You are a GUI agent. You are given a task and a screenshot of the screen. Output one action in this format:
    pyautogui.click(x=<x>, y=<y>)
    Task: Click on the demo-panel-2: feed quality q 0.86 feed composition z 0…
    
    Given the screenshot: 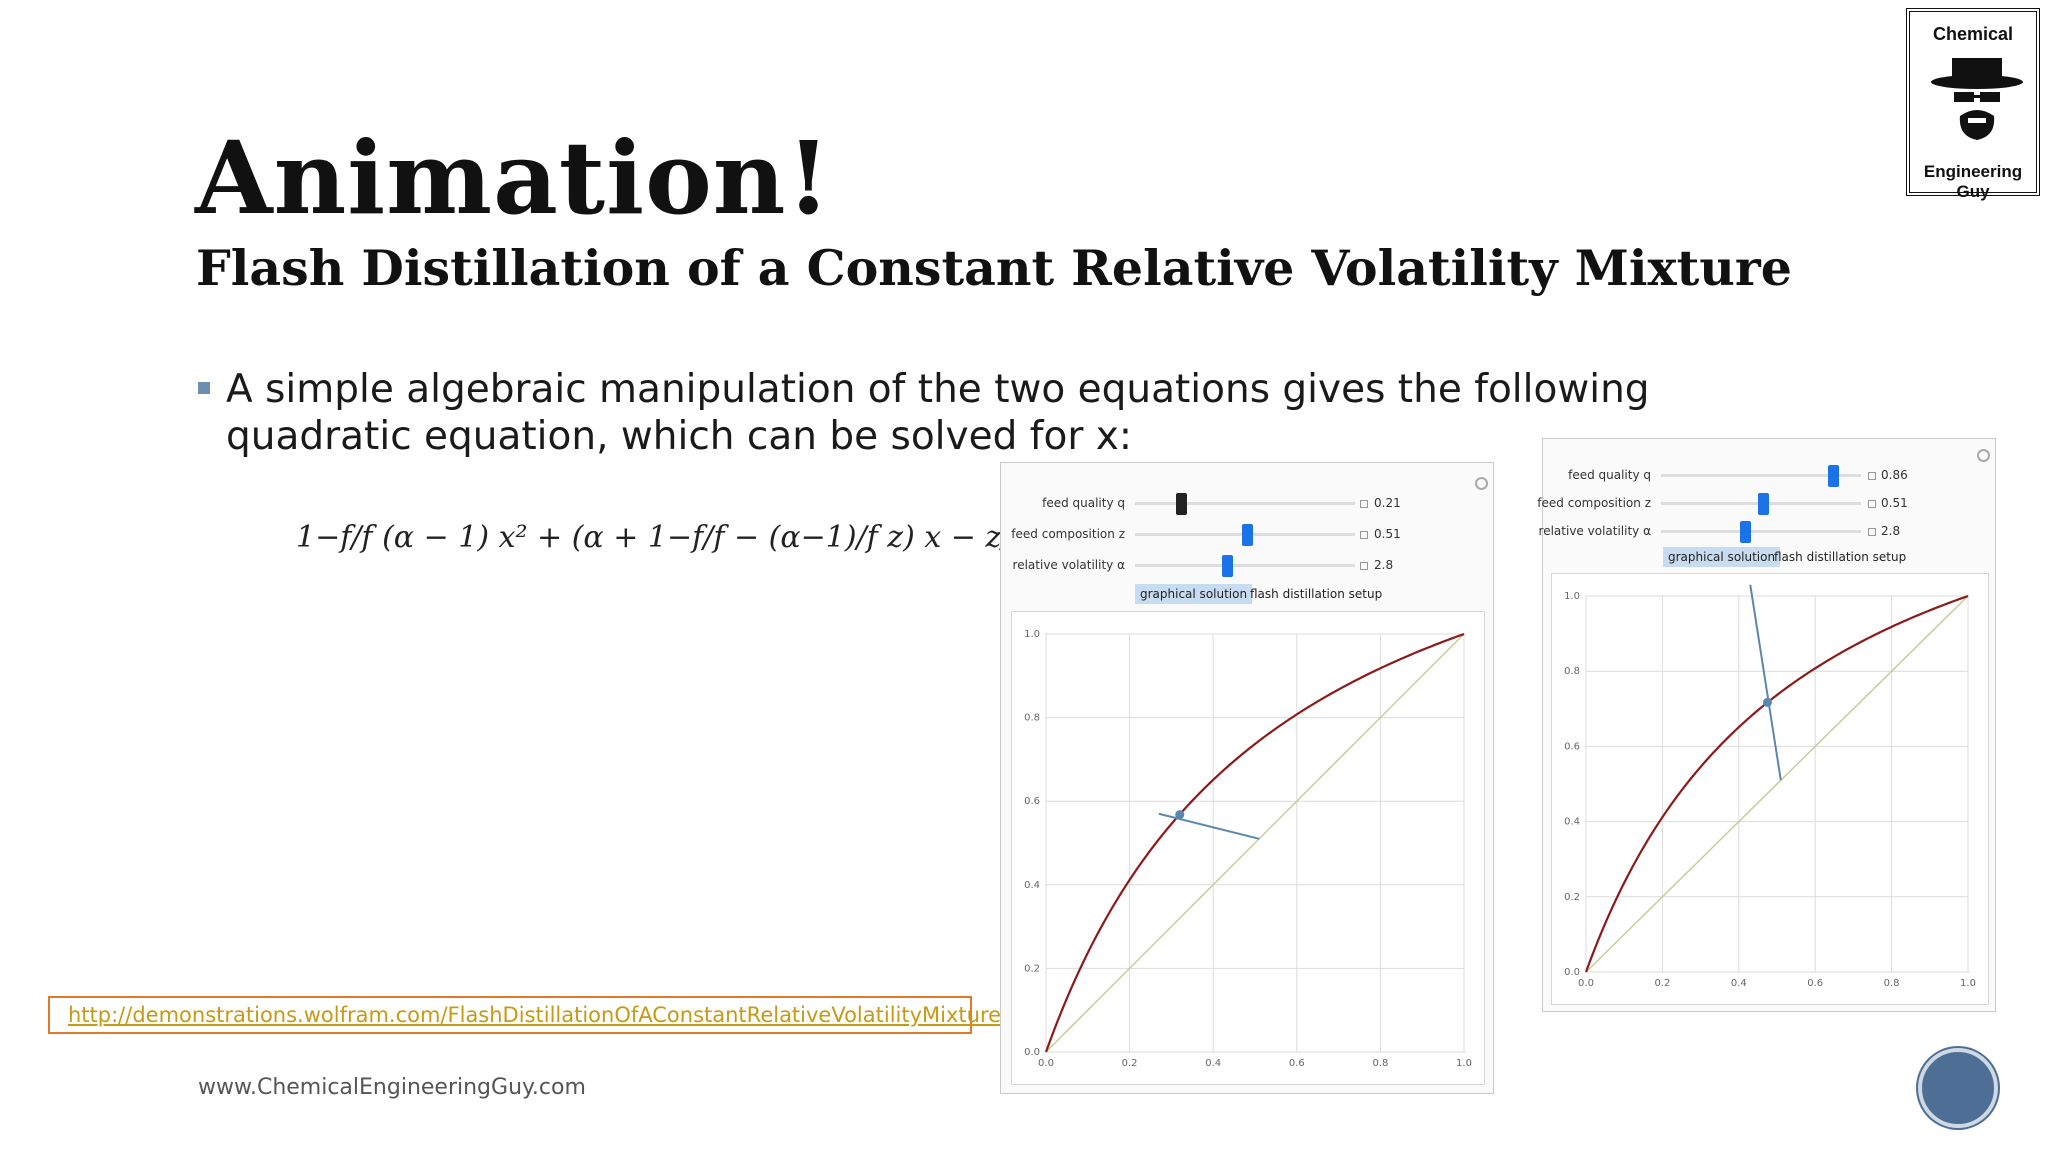 What is the action you would take?
    pyautogui.click(x=1767, y=725)
    